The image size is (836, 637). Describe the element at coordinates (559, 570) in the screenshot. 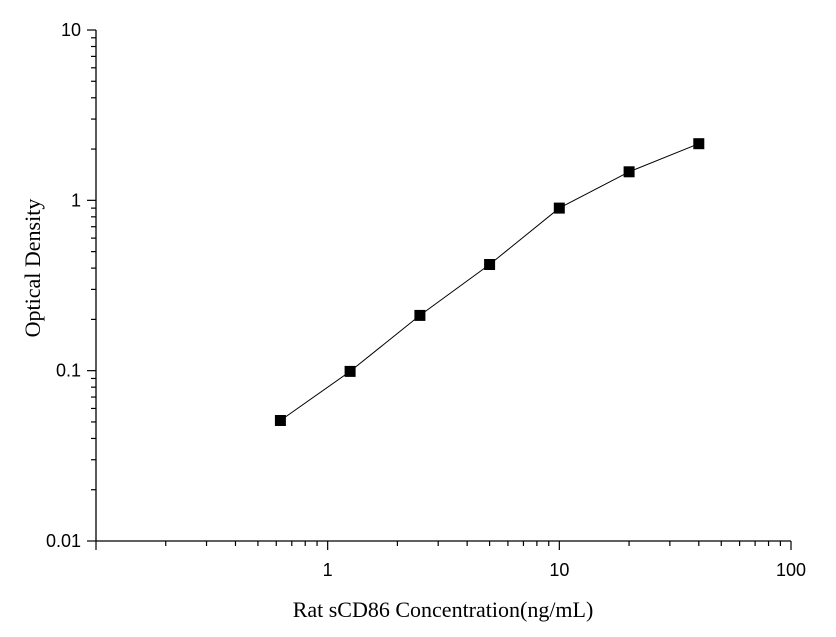

I see `x-tick-label: 10` at that location.